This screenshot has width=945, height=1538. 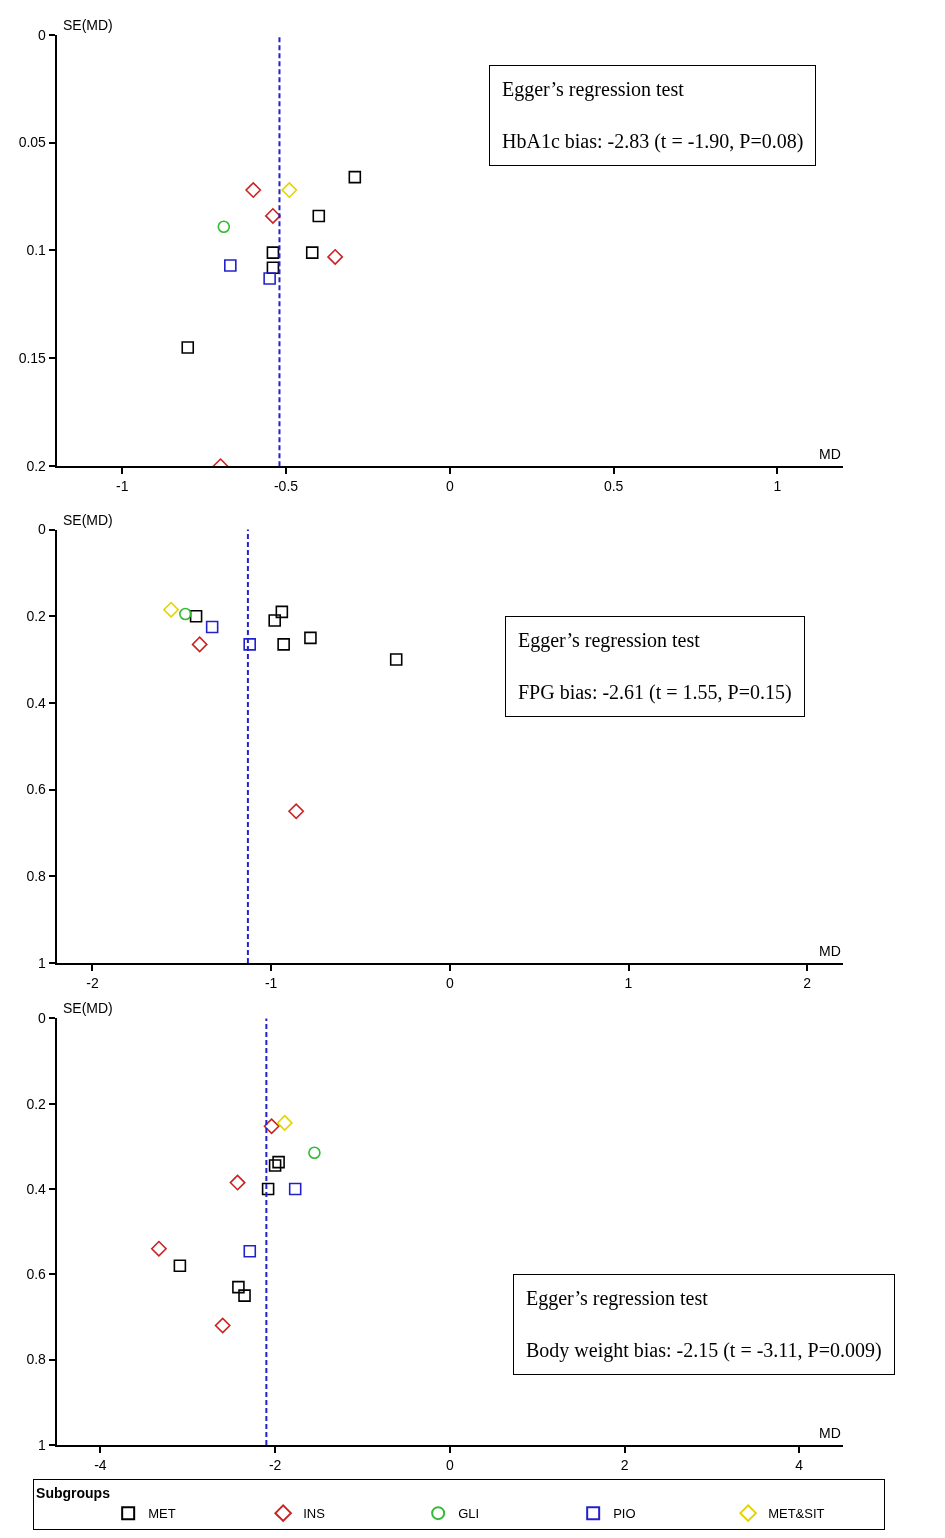 I want to click on legend-label: MET, so click(x=162, y=1514).